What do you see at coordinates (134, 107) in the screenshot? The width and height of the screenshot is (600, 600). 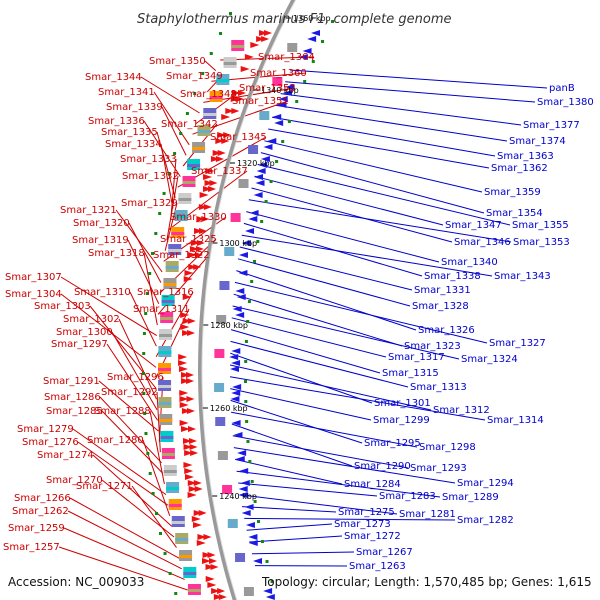 I see `forward-gene-label: Smar_1339` at bounding box center [134, 107].